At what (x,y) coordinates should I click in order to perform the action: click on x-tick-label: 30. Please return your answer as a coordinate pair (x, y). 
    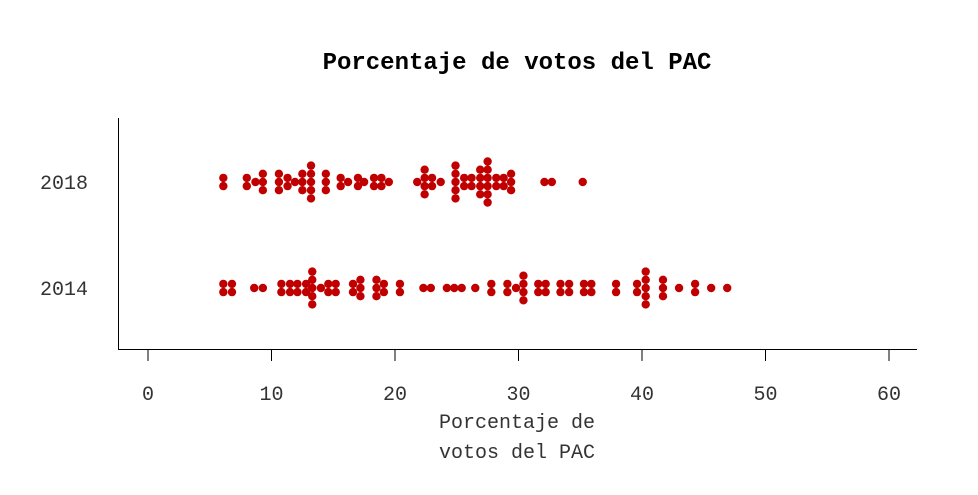
    Looking at the image, I should click on (518, 395).